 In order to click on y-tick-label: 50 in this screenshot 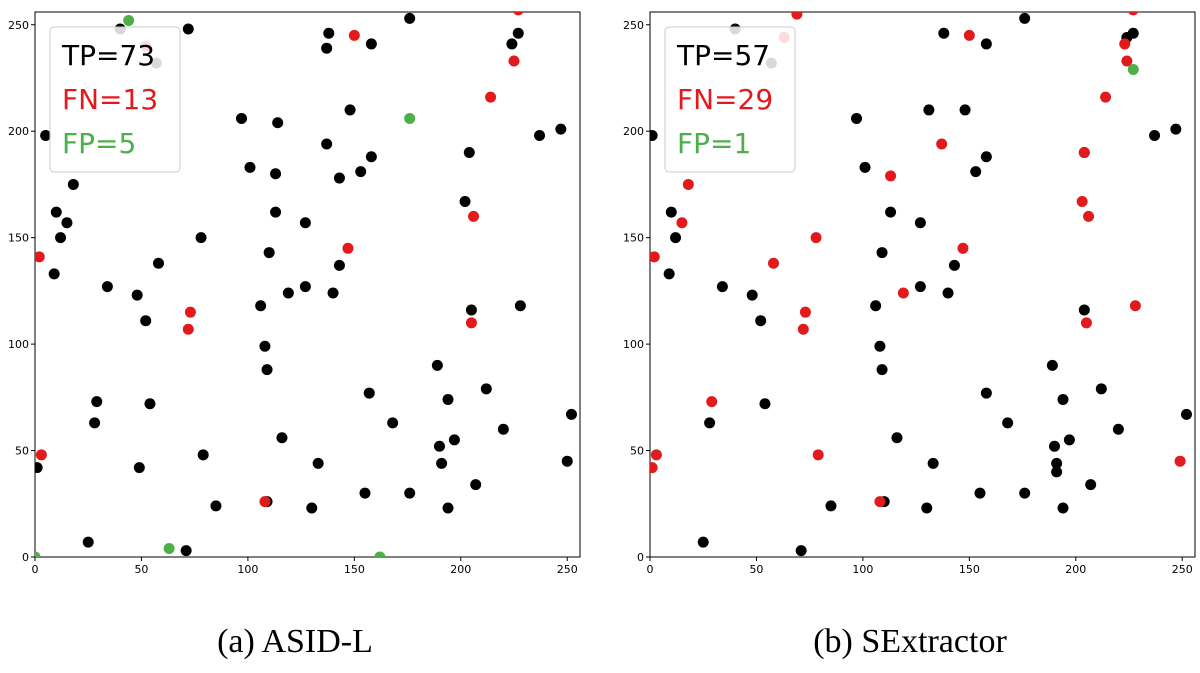, I will do `click(637, 451)`.